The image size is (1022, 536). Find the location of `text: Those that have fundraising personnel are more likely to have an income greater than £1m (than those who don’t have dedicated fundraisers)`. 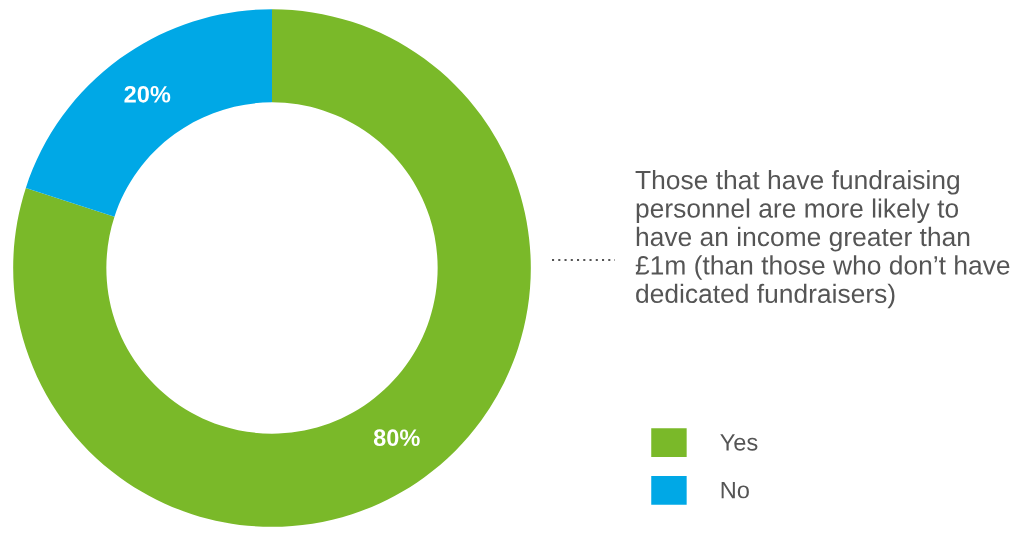

text: Those that have fundraising personnel are more likely to have an income greater than £1m (than those who don’t have dedicated fundraisers) is located at coordinates (822, 239).